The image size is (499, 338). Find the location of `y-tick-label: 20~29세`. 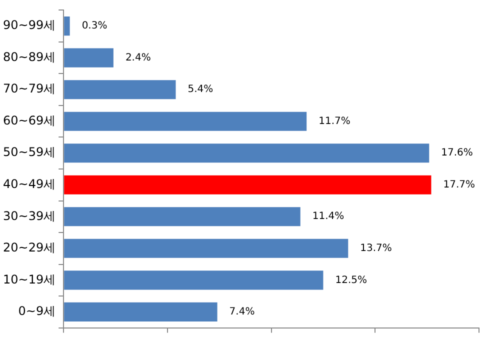

y-tick-label: 20~29세 is located at coordinates (29, 247).